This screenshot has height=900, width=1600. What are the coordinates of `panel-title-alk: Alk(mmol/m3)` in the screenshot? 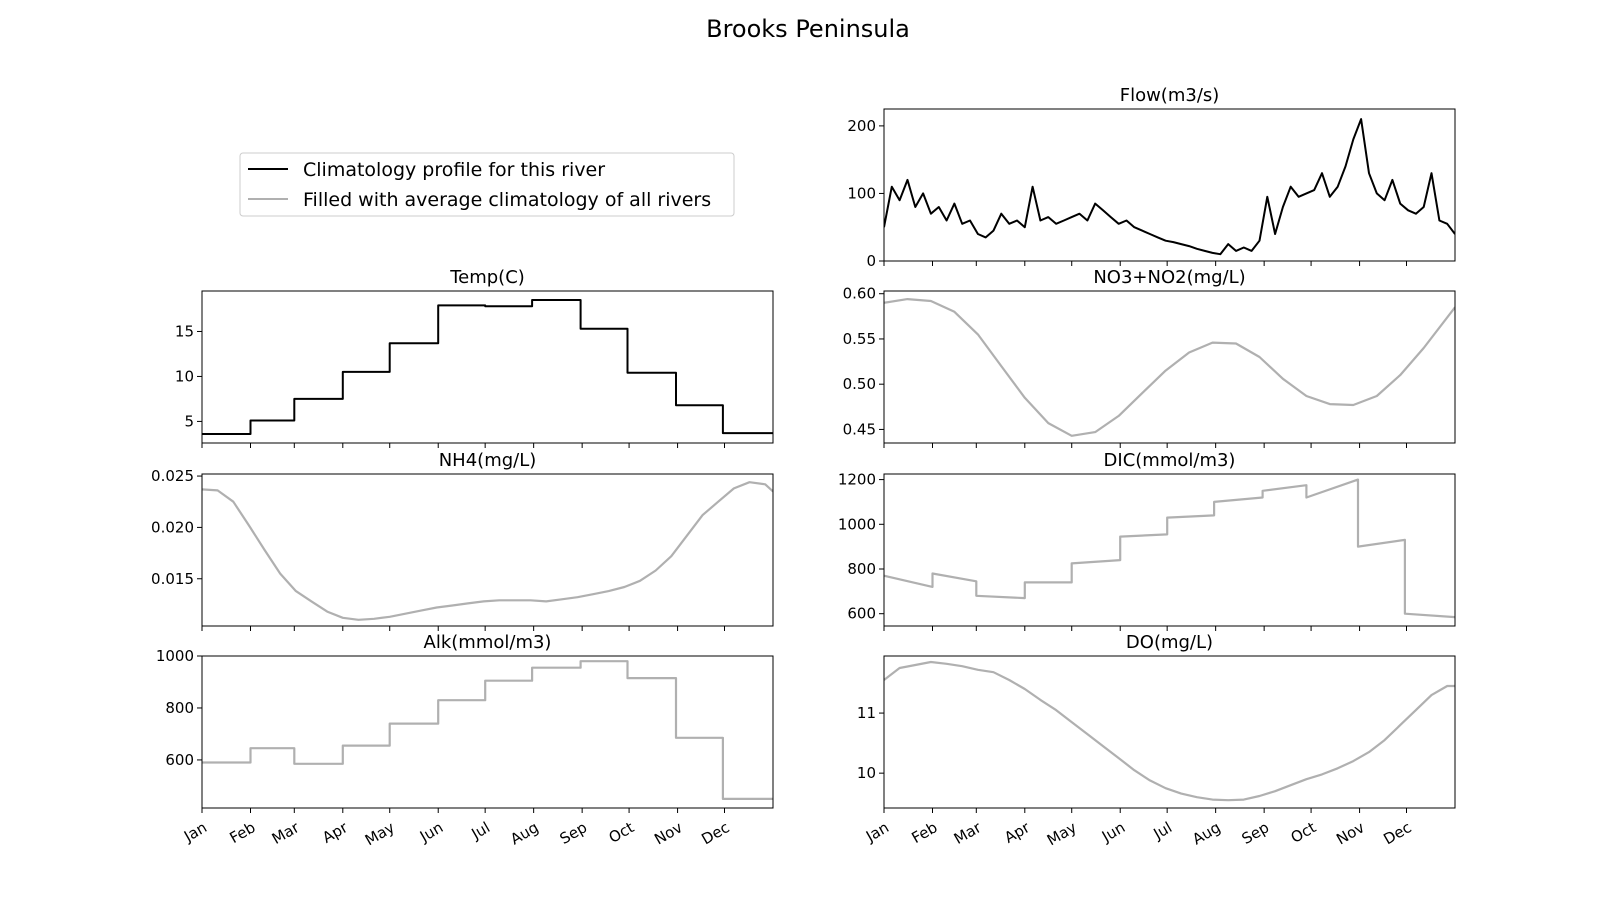 It's located at (488, 642).